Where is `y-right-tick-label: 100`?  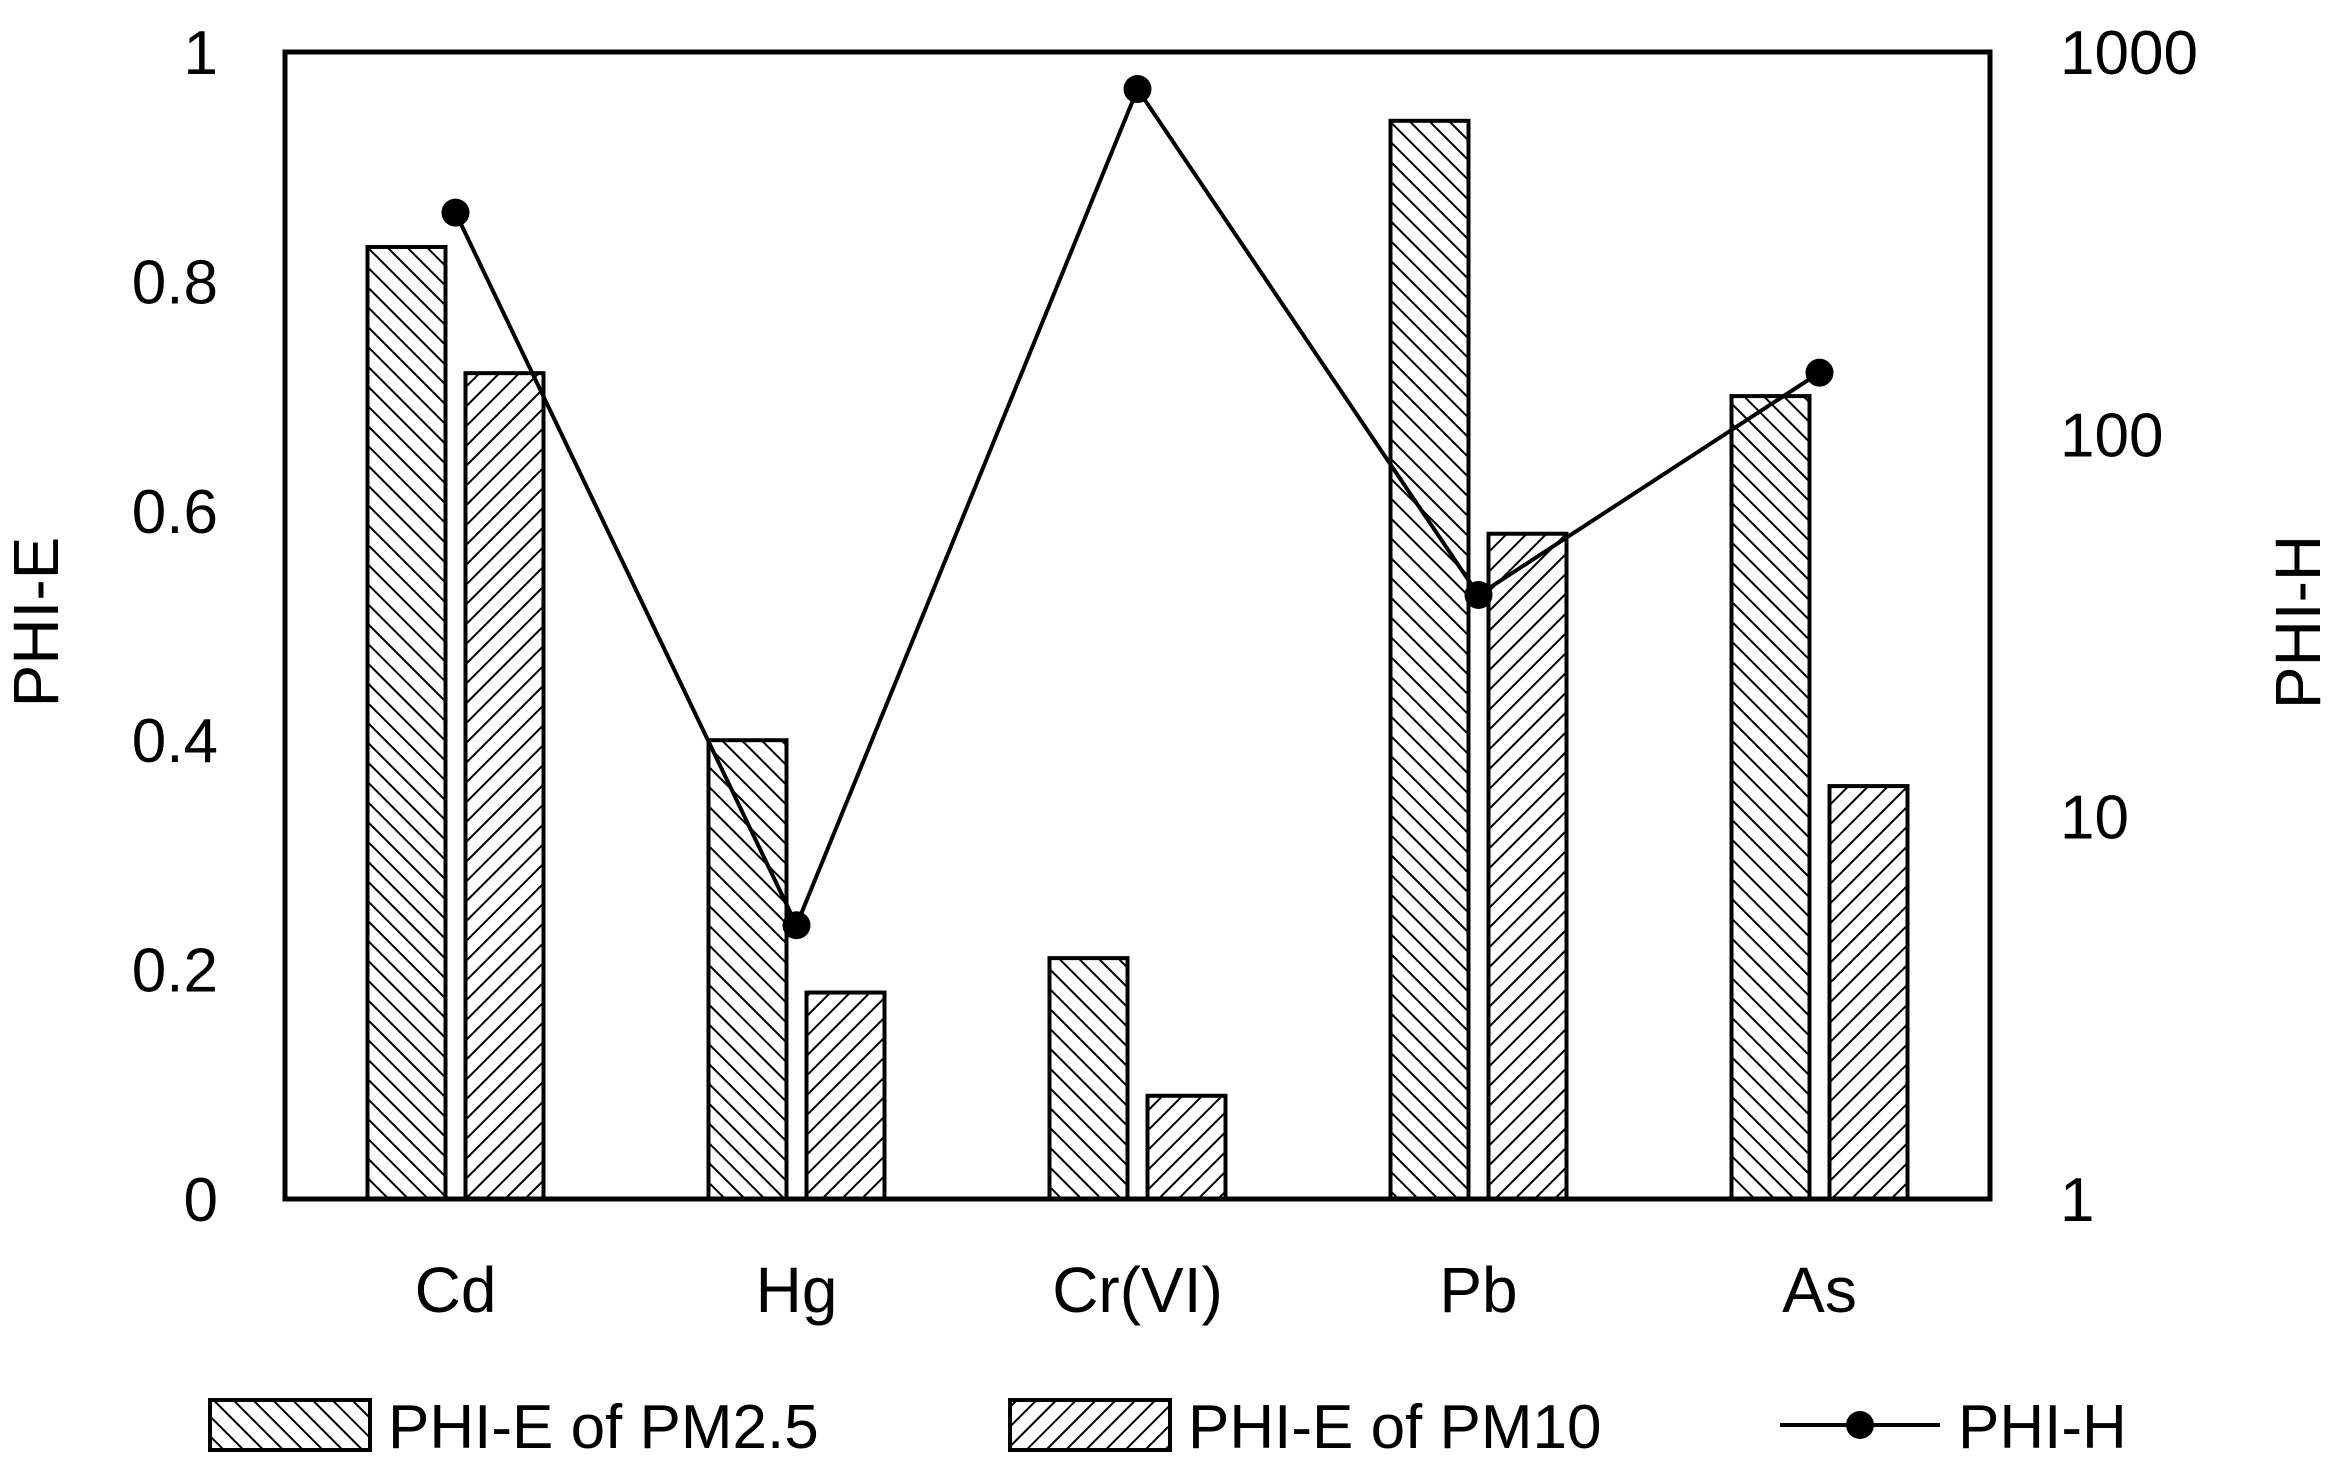
y-right-tick-label: 100 is located at coordinates (2111, 435).